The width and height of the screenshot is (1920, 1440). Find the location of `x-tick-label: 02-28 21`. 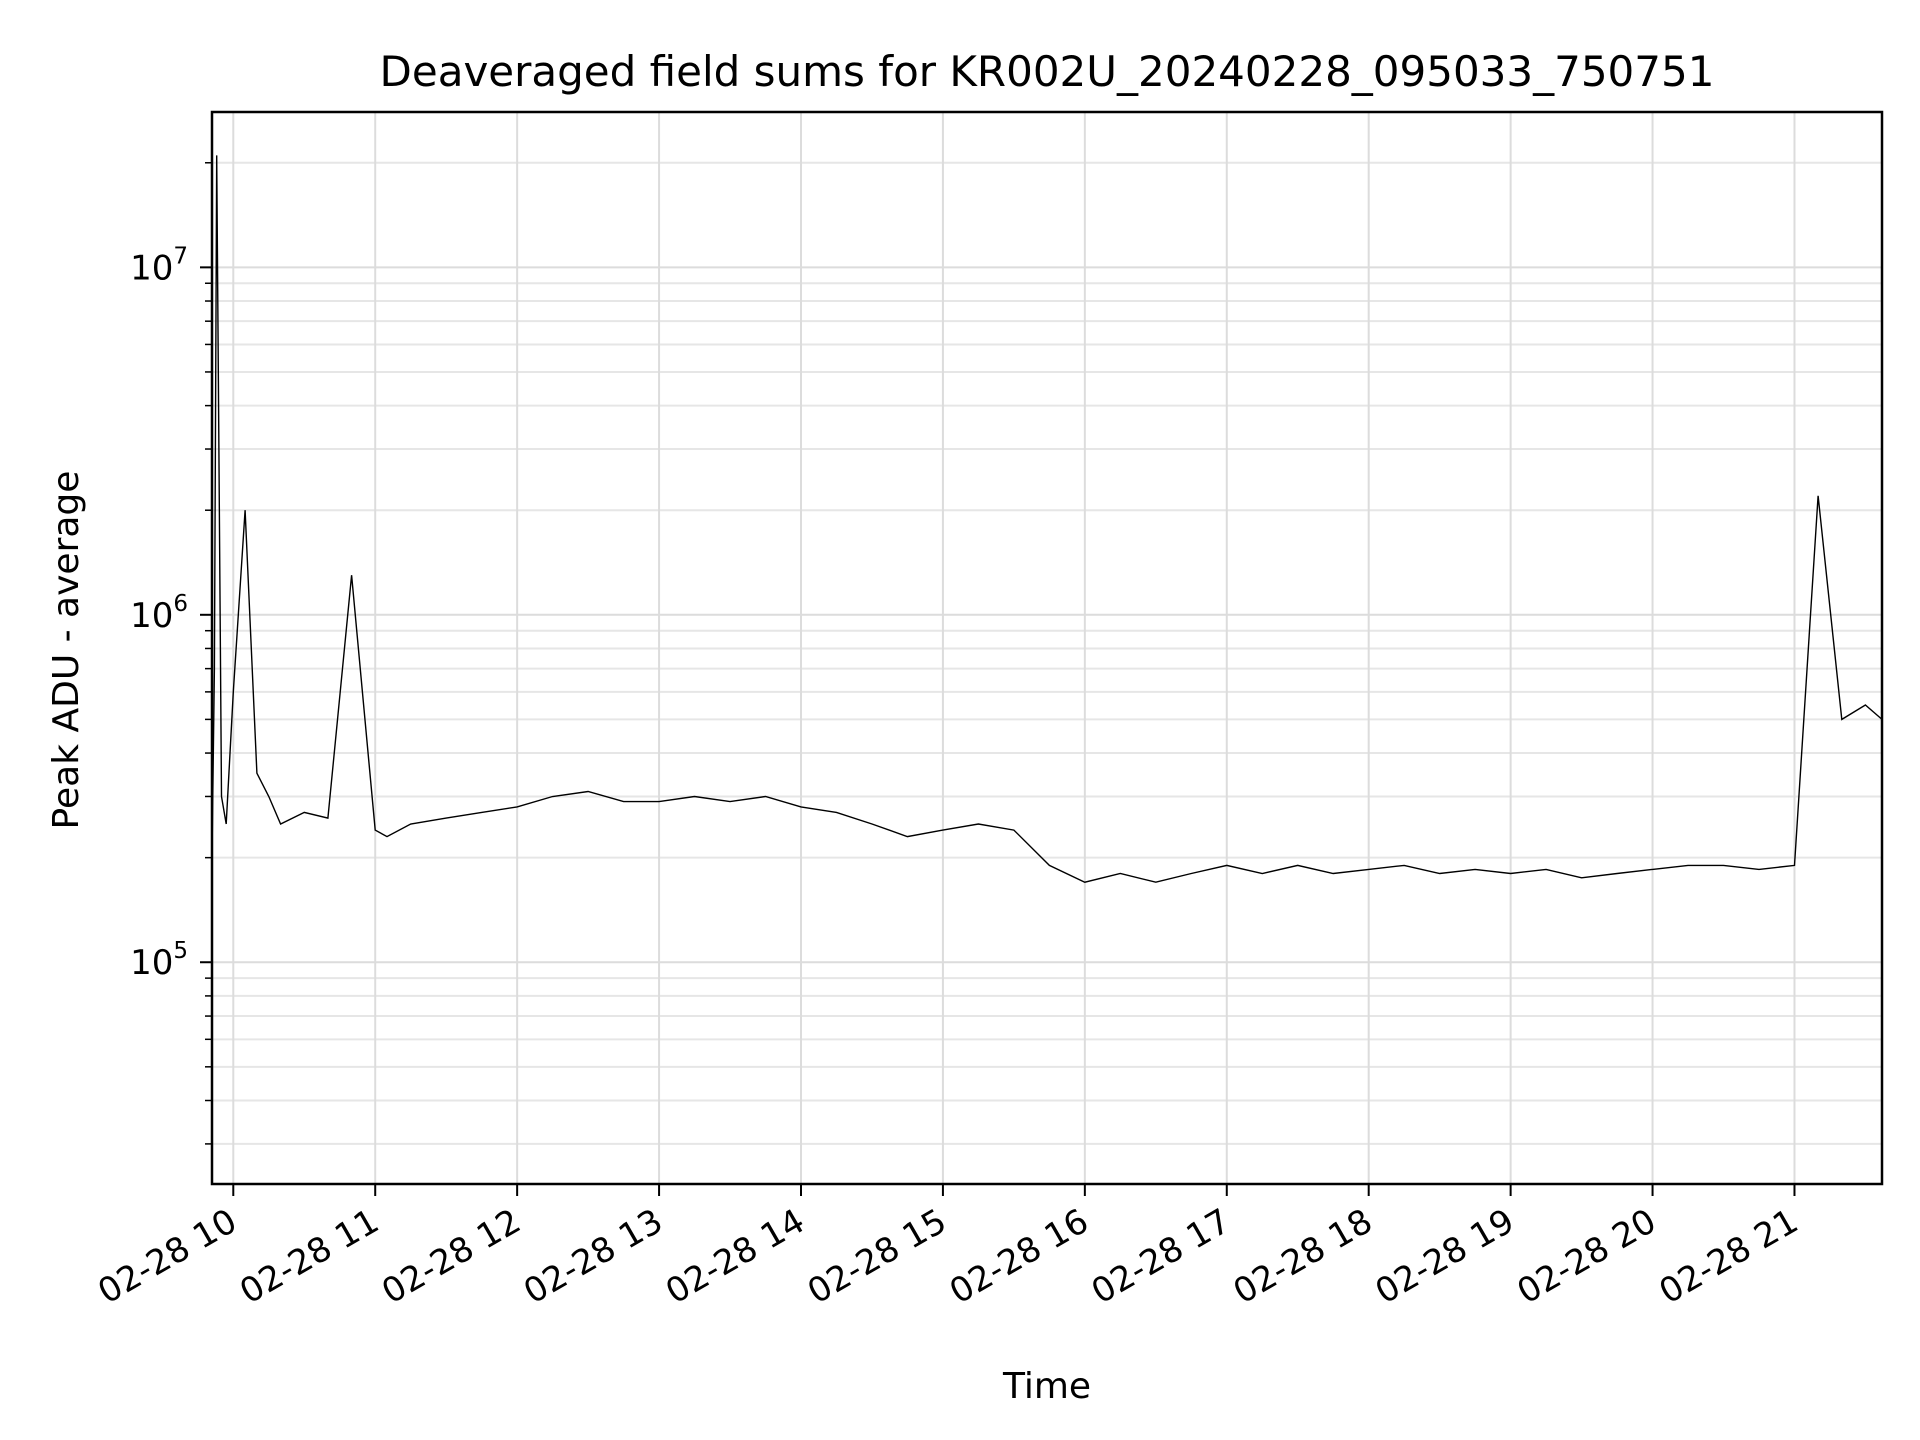

x-tick-label: 02-28 21 is located at coordinates (1729, 1256).